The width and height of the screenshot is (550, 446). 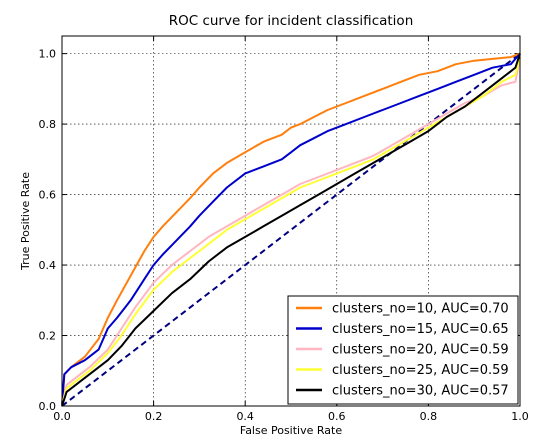 What do you see at coordinates (420, 391) in the screenshot?
I see `legend-label-4: clusters_no=30, AUC=0.57` at bounding box center [420, 391].